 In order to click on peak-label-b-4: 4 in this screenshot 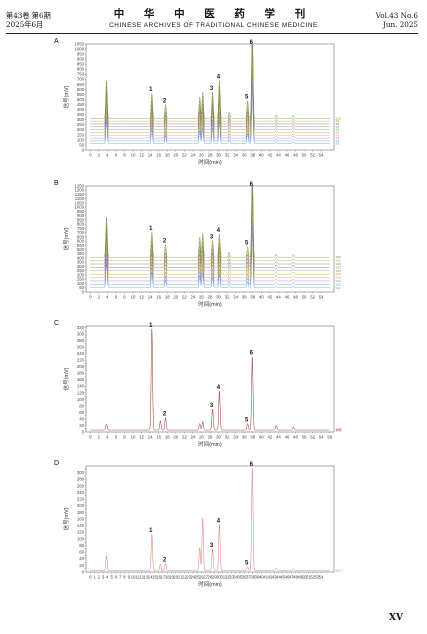, I will do `click(219, 231)`.